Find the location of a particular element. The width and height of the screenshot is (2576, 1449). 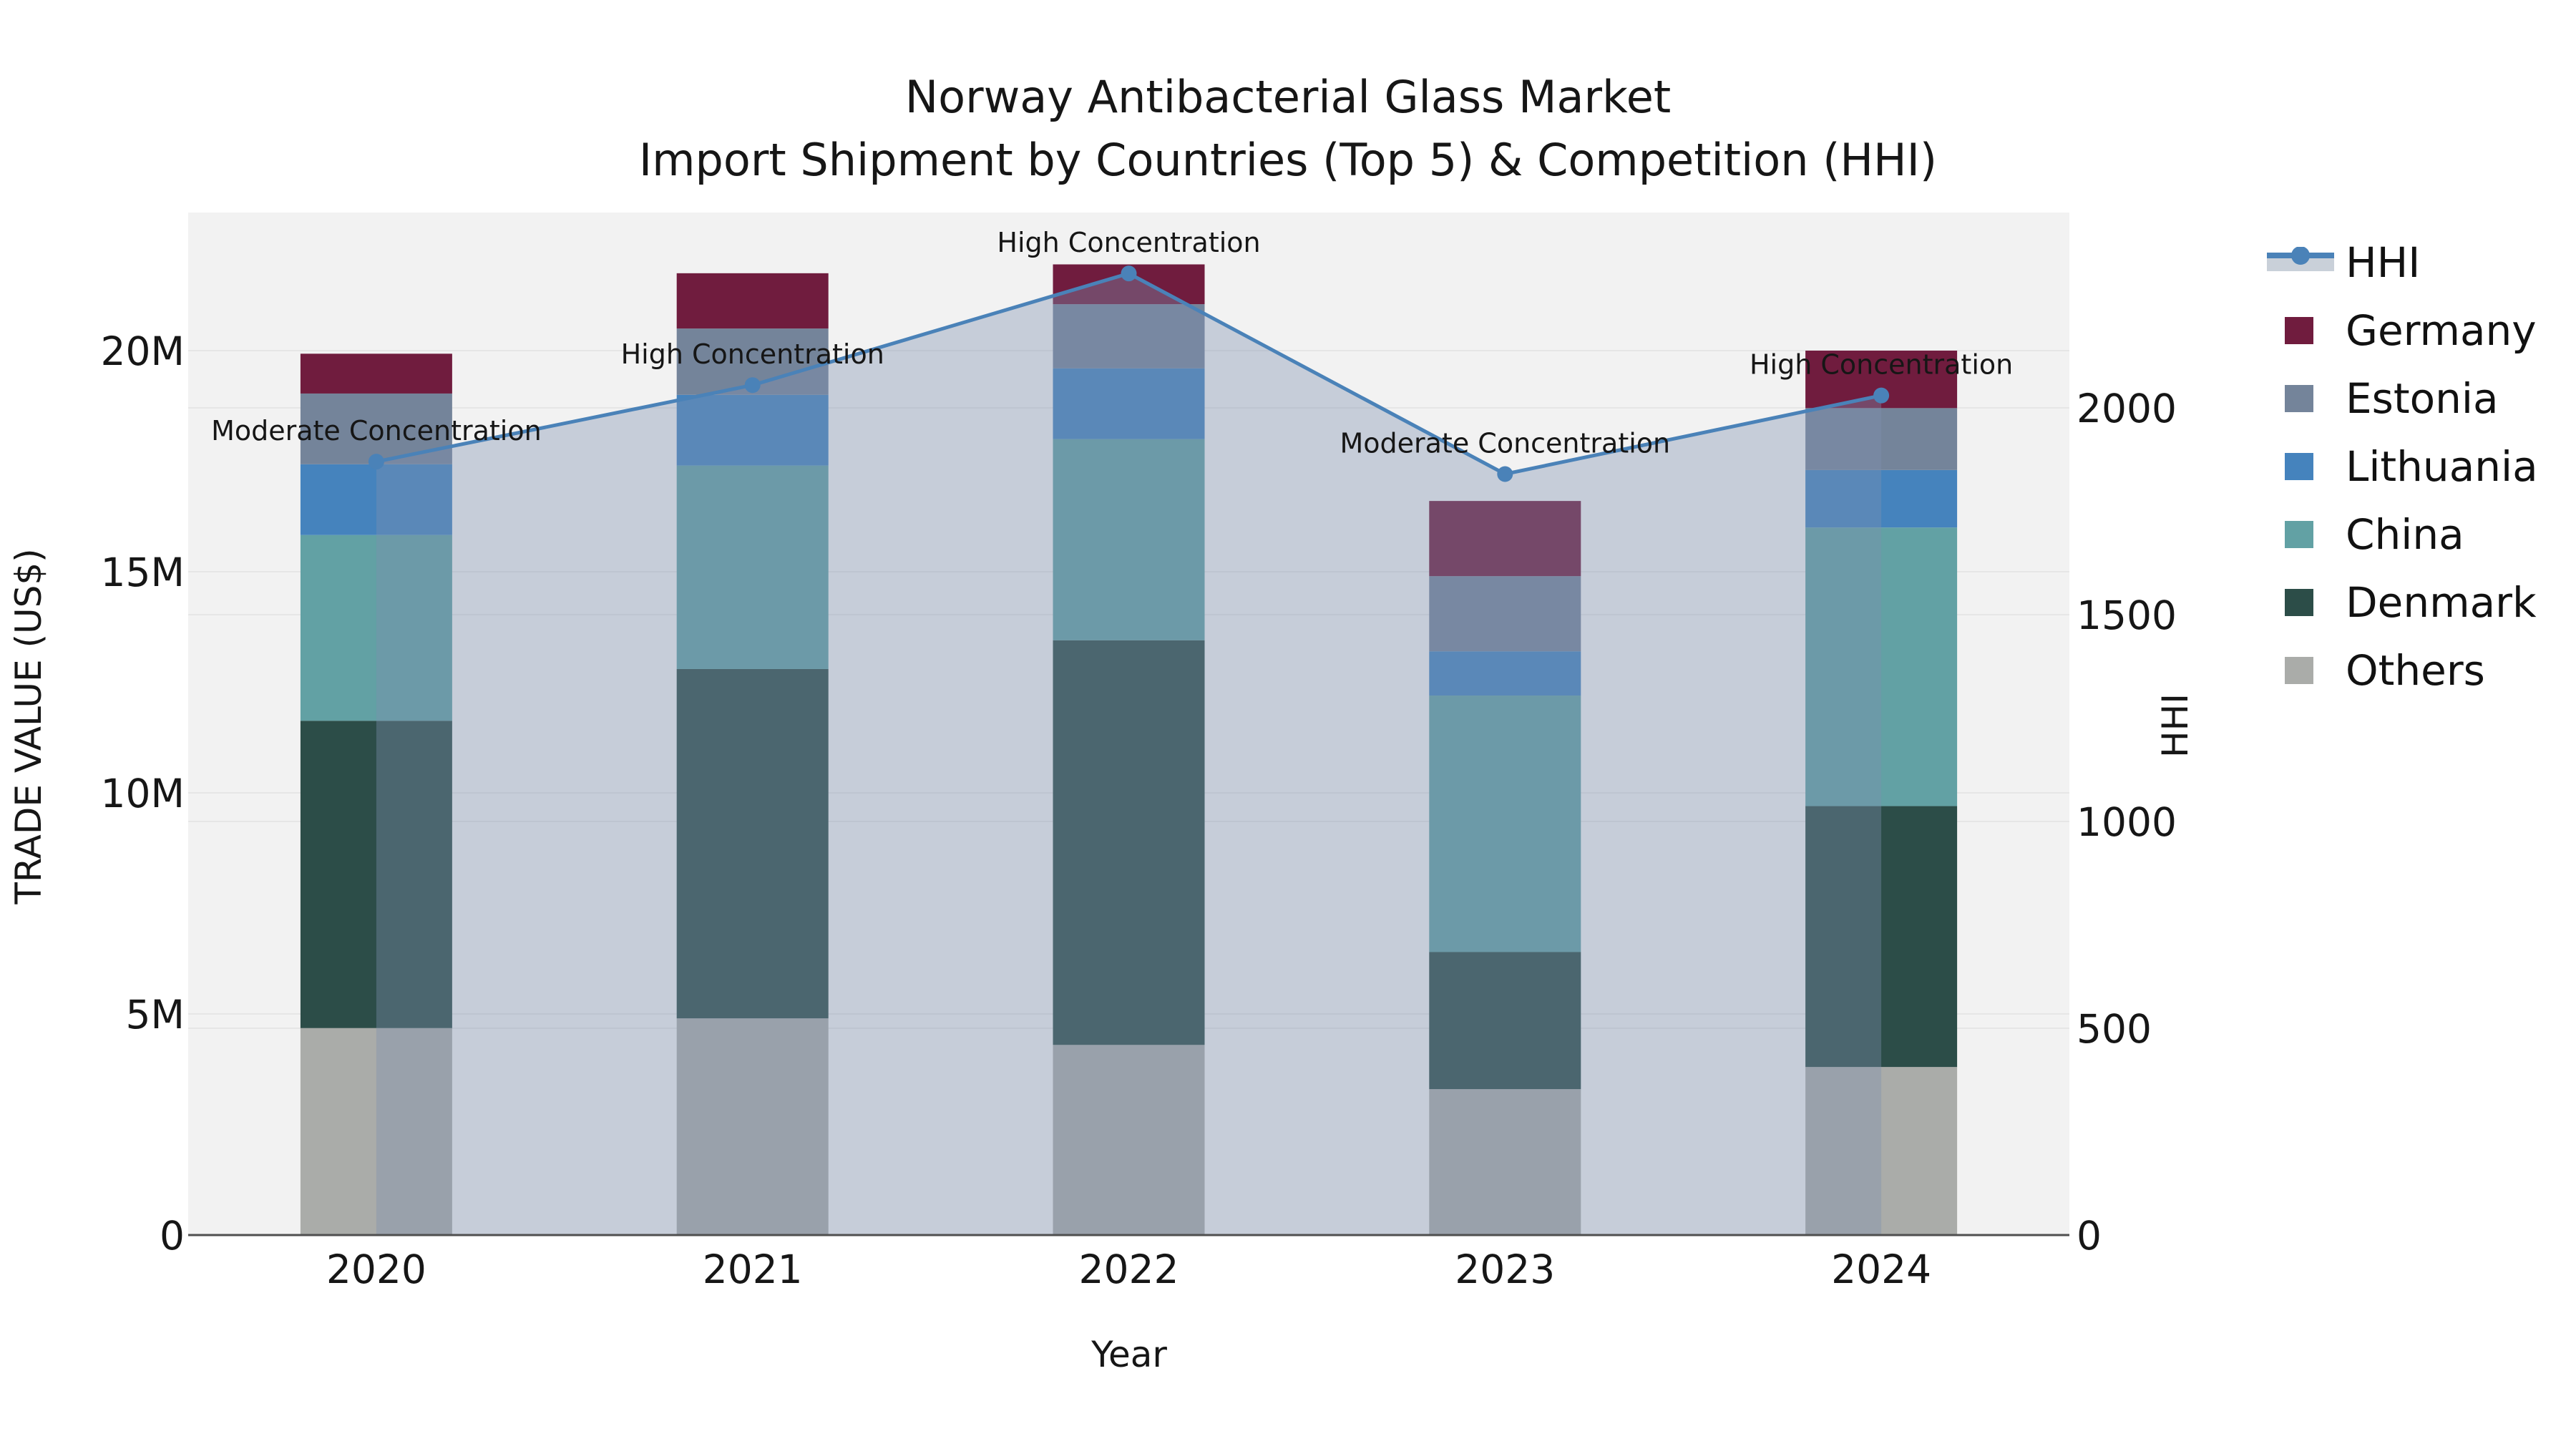

right-tick-0: 0 is located at coordinates (2089, 1236).